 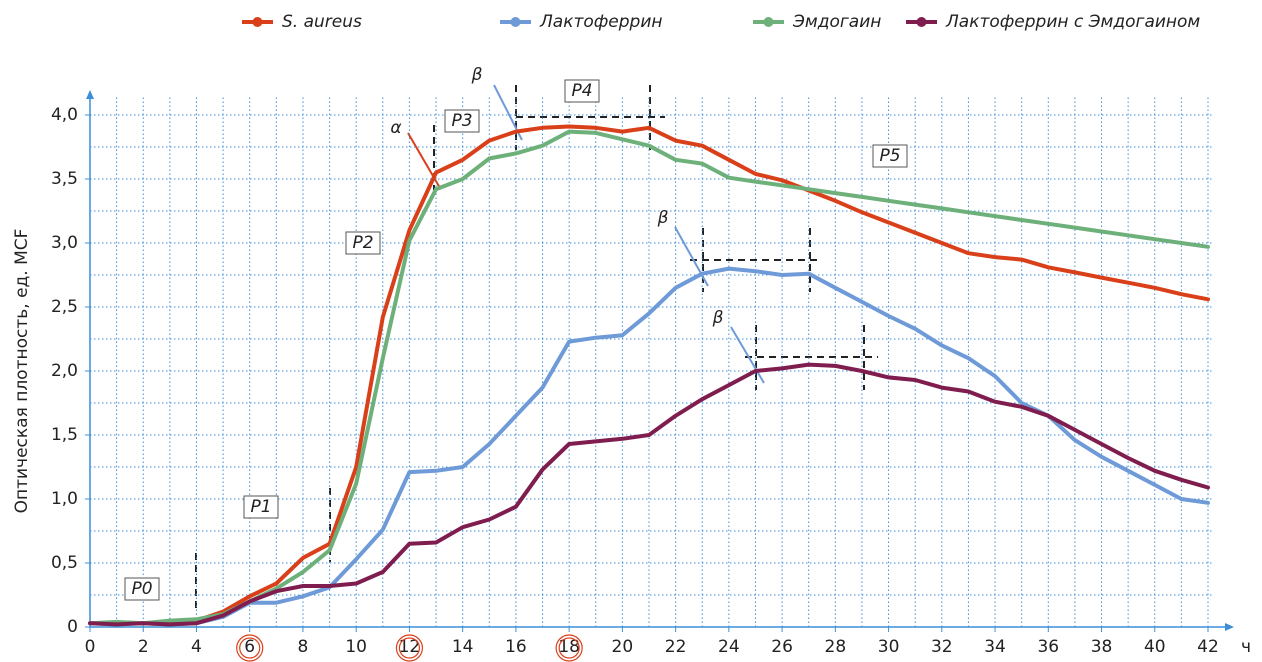 What do you see at coordinates (356, 647) in the screenshot?
I see `x-tick-label: 10` at bounding box center [356, 647].